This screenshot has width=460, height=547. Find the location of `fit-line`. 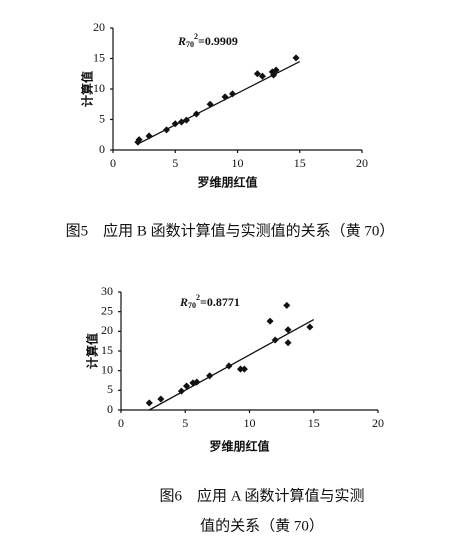

fit-line is located at coordinates (231, 364).